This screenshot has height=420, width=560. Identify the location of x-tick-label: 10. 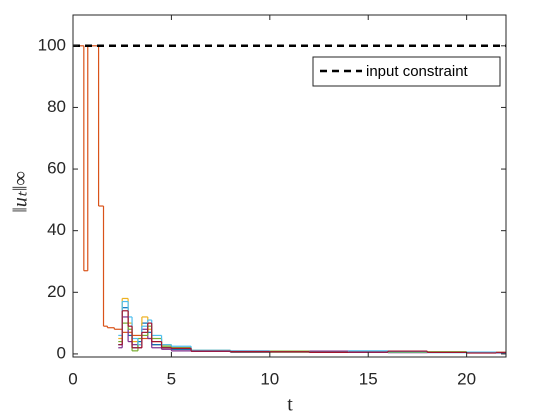
(269, 378).